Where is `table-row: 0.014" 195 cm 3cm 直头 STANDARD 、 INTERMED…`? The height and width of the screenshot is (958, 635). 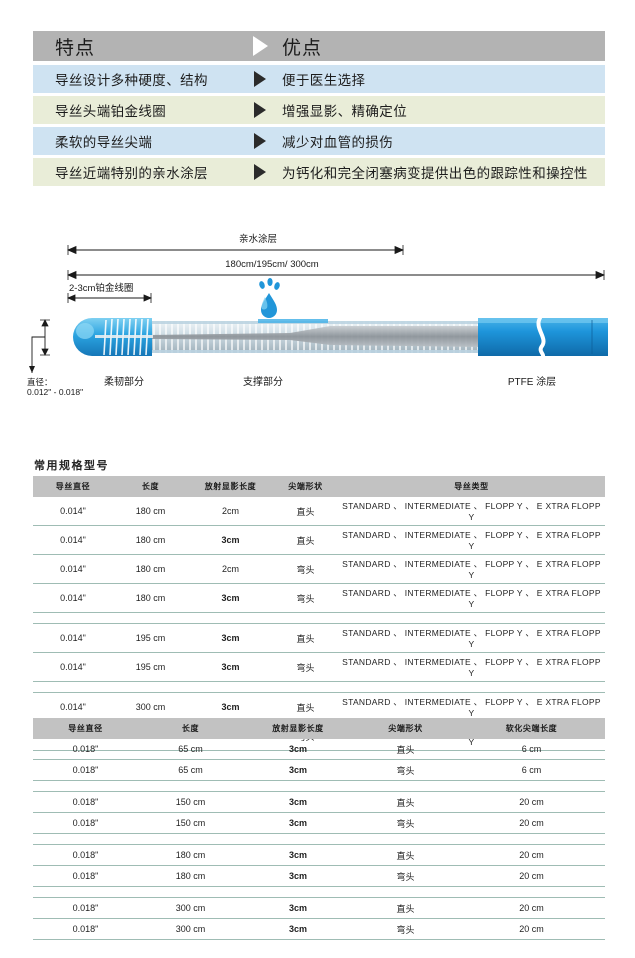
table-row: 0.014" 195 cm 3cm 直头 STANDARD 、 INTERMED… is located at coordinates (319, 638).